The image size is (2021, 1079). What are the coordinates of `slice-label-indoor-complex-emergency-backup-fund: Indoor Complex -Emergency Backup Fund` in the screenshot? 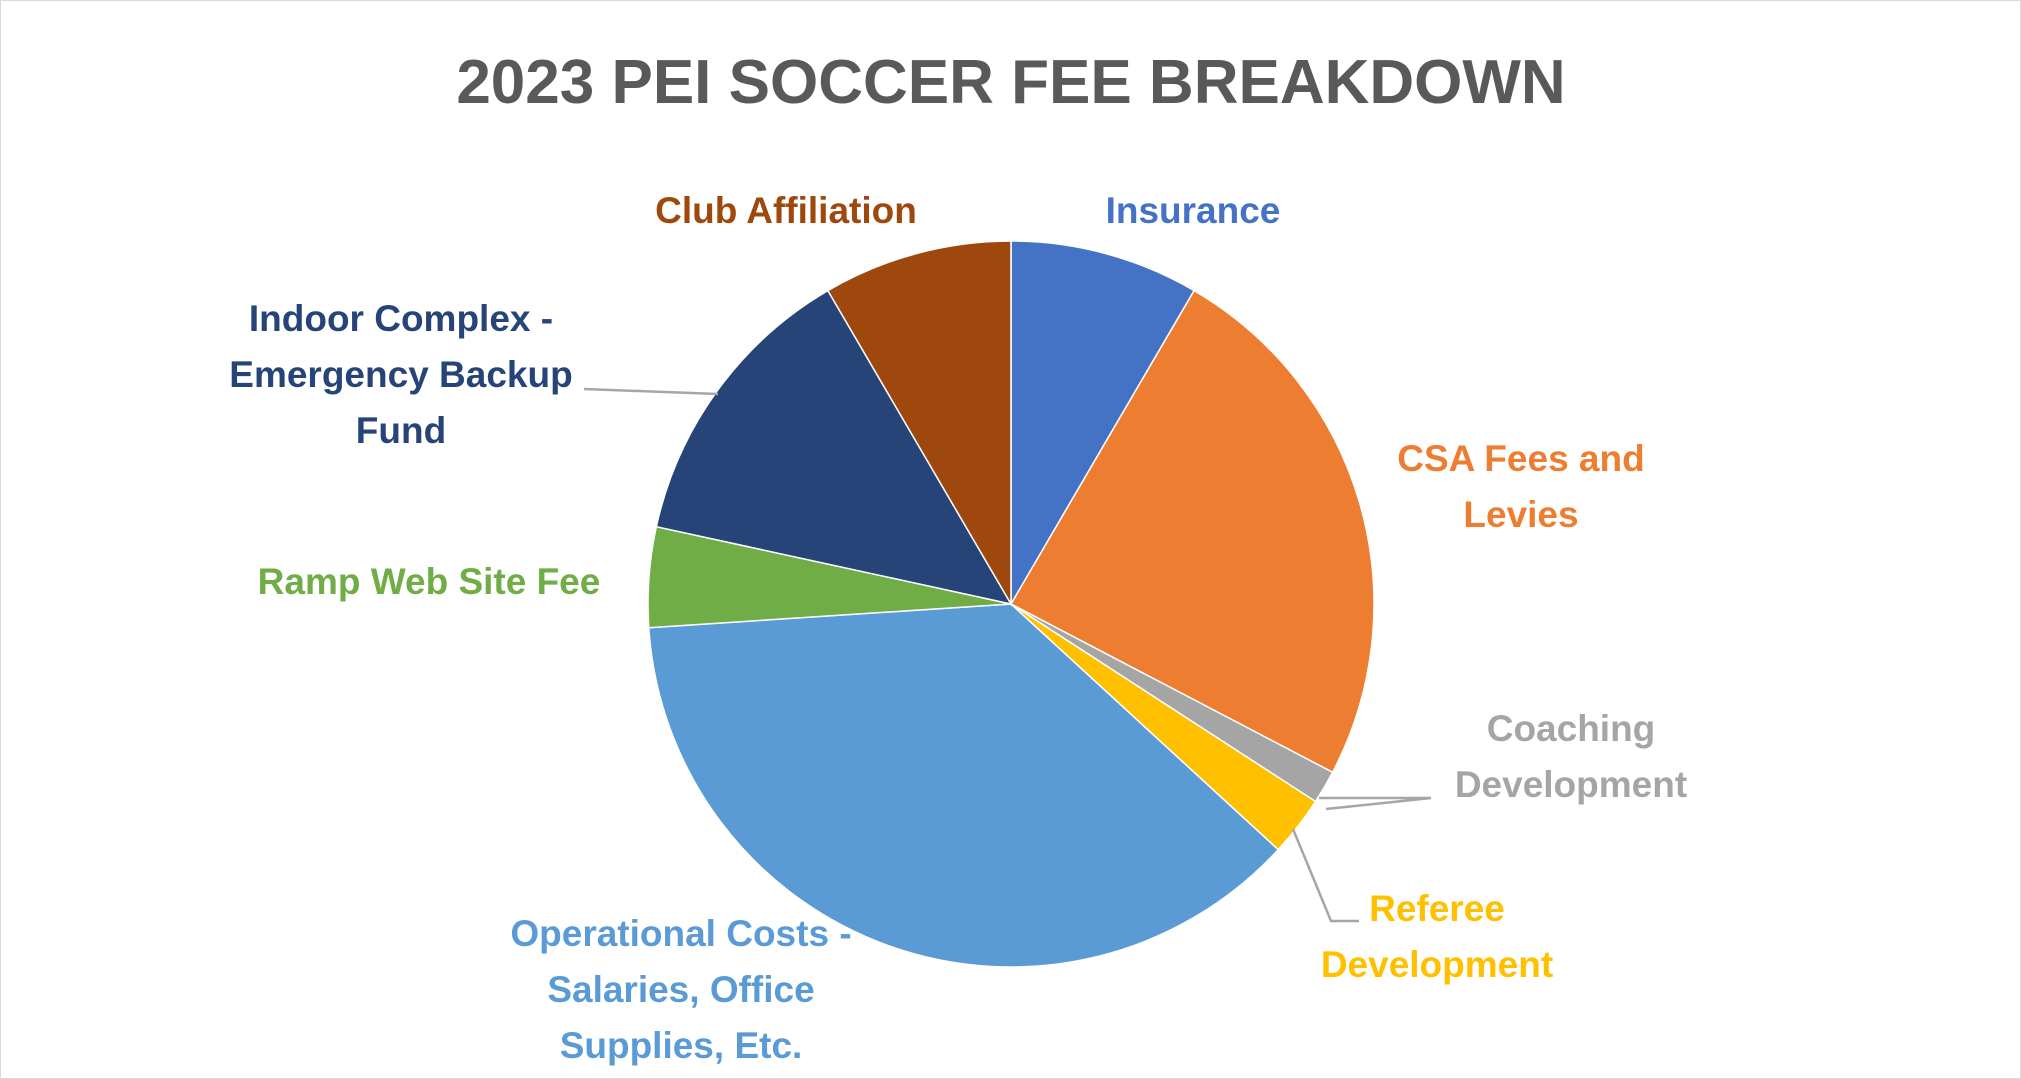 It's located at (400, 374).